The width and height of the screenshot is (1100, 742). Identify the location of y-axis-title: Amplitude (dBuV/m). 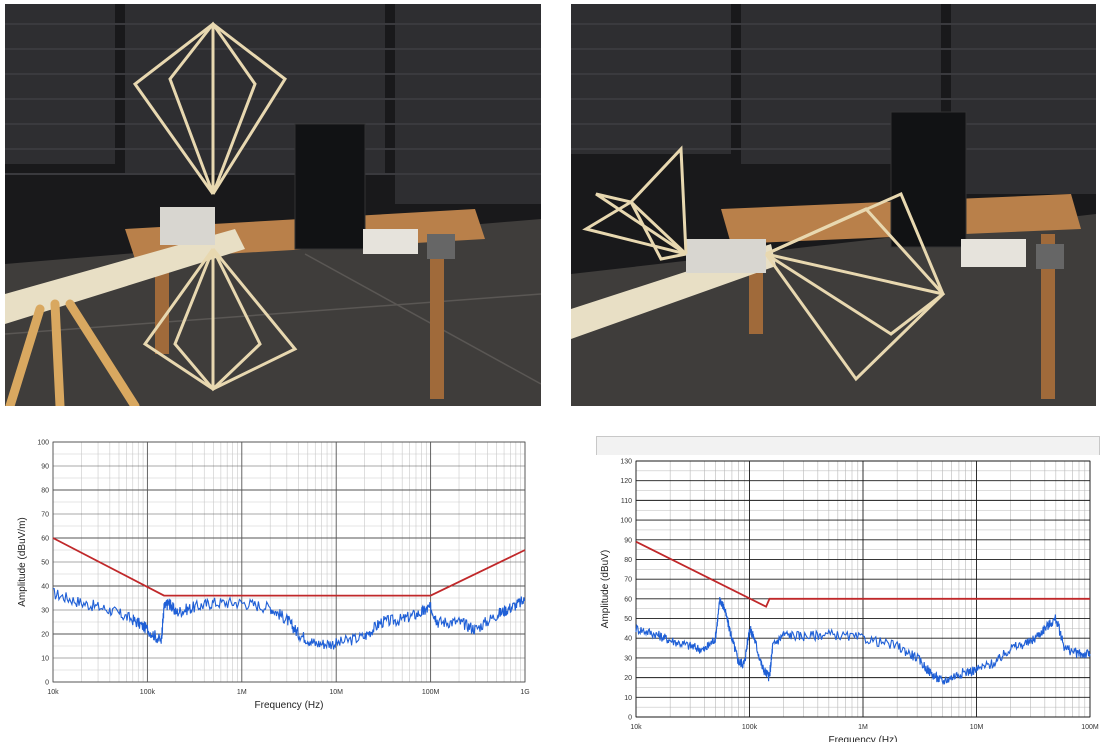
(22, 561).